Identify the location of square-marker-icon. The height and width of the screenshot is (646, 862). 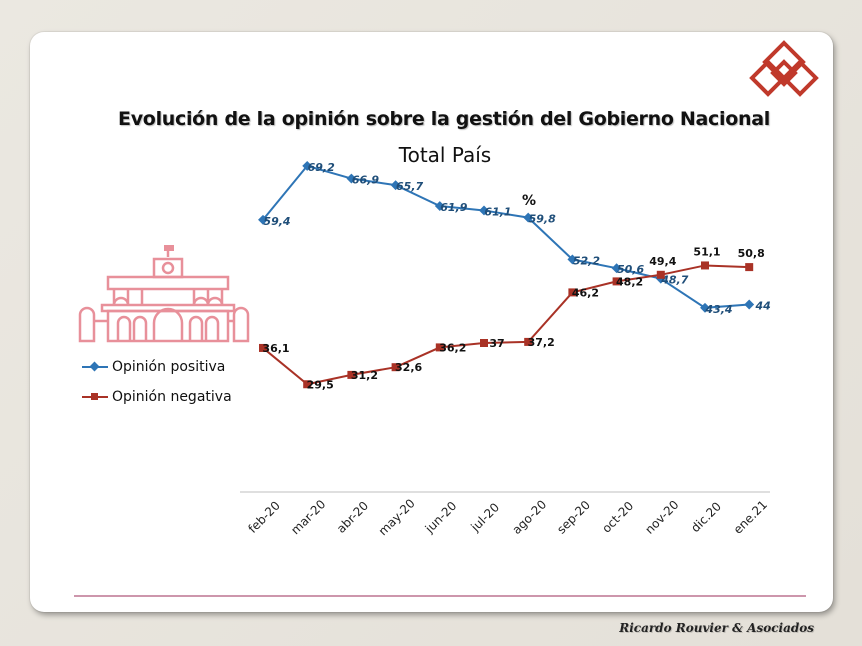
(94, 396).